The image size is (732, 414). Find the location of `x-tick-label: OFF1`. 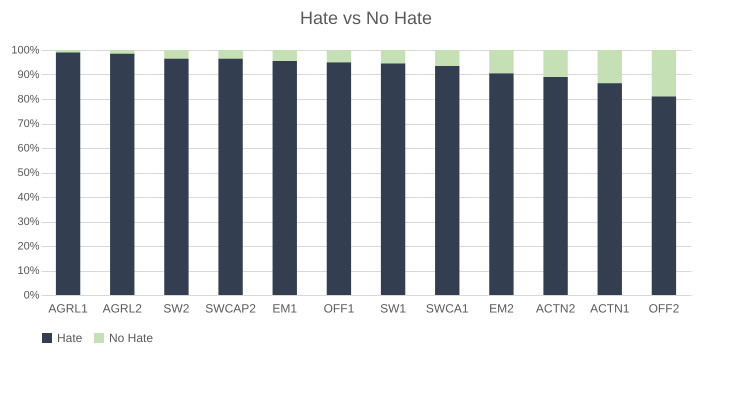

x-tick-label: OFF1 is located at coordinates (339, 309).